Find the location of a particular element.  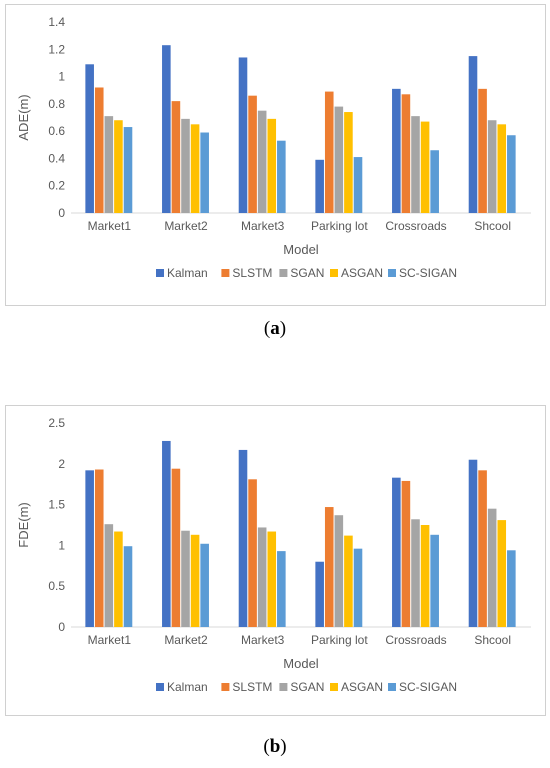

y-tick-label: 1.4 is located at coordinates (56, 22).